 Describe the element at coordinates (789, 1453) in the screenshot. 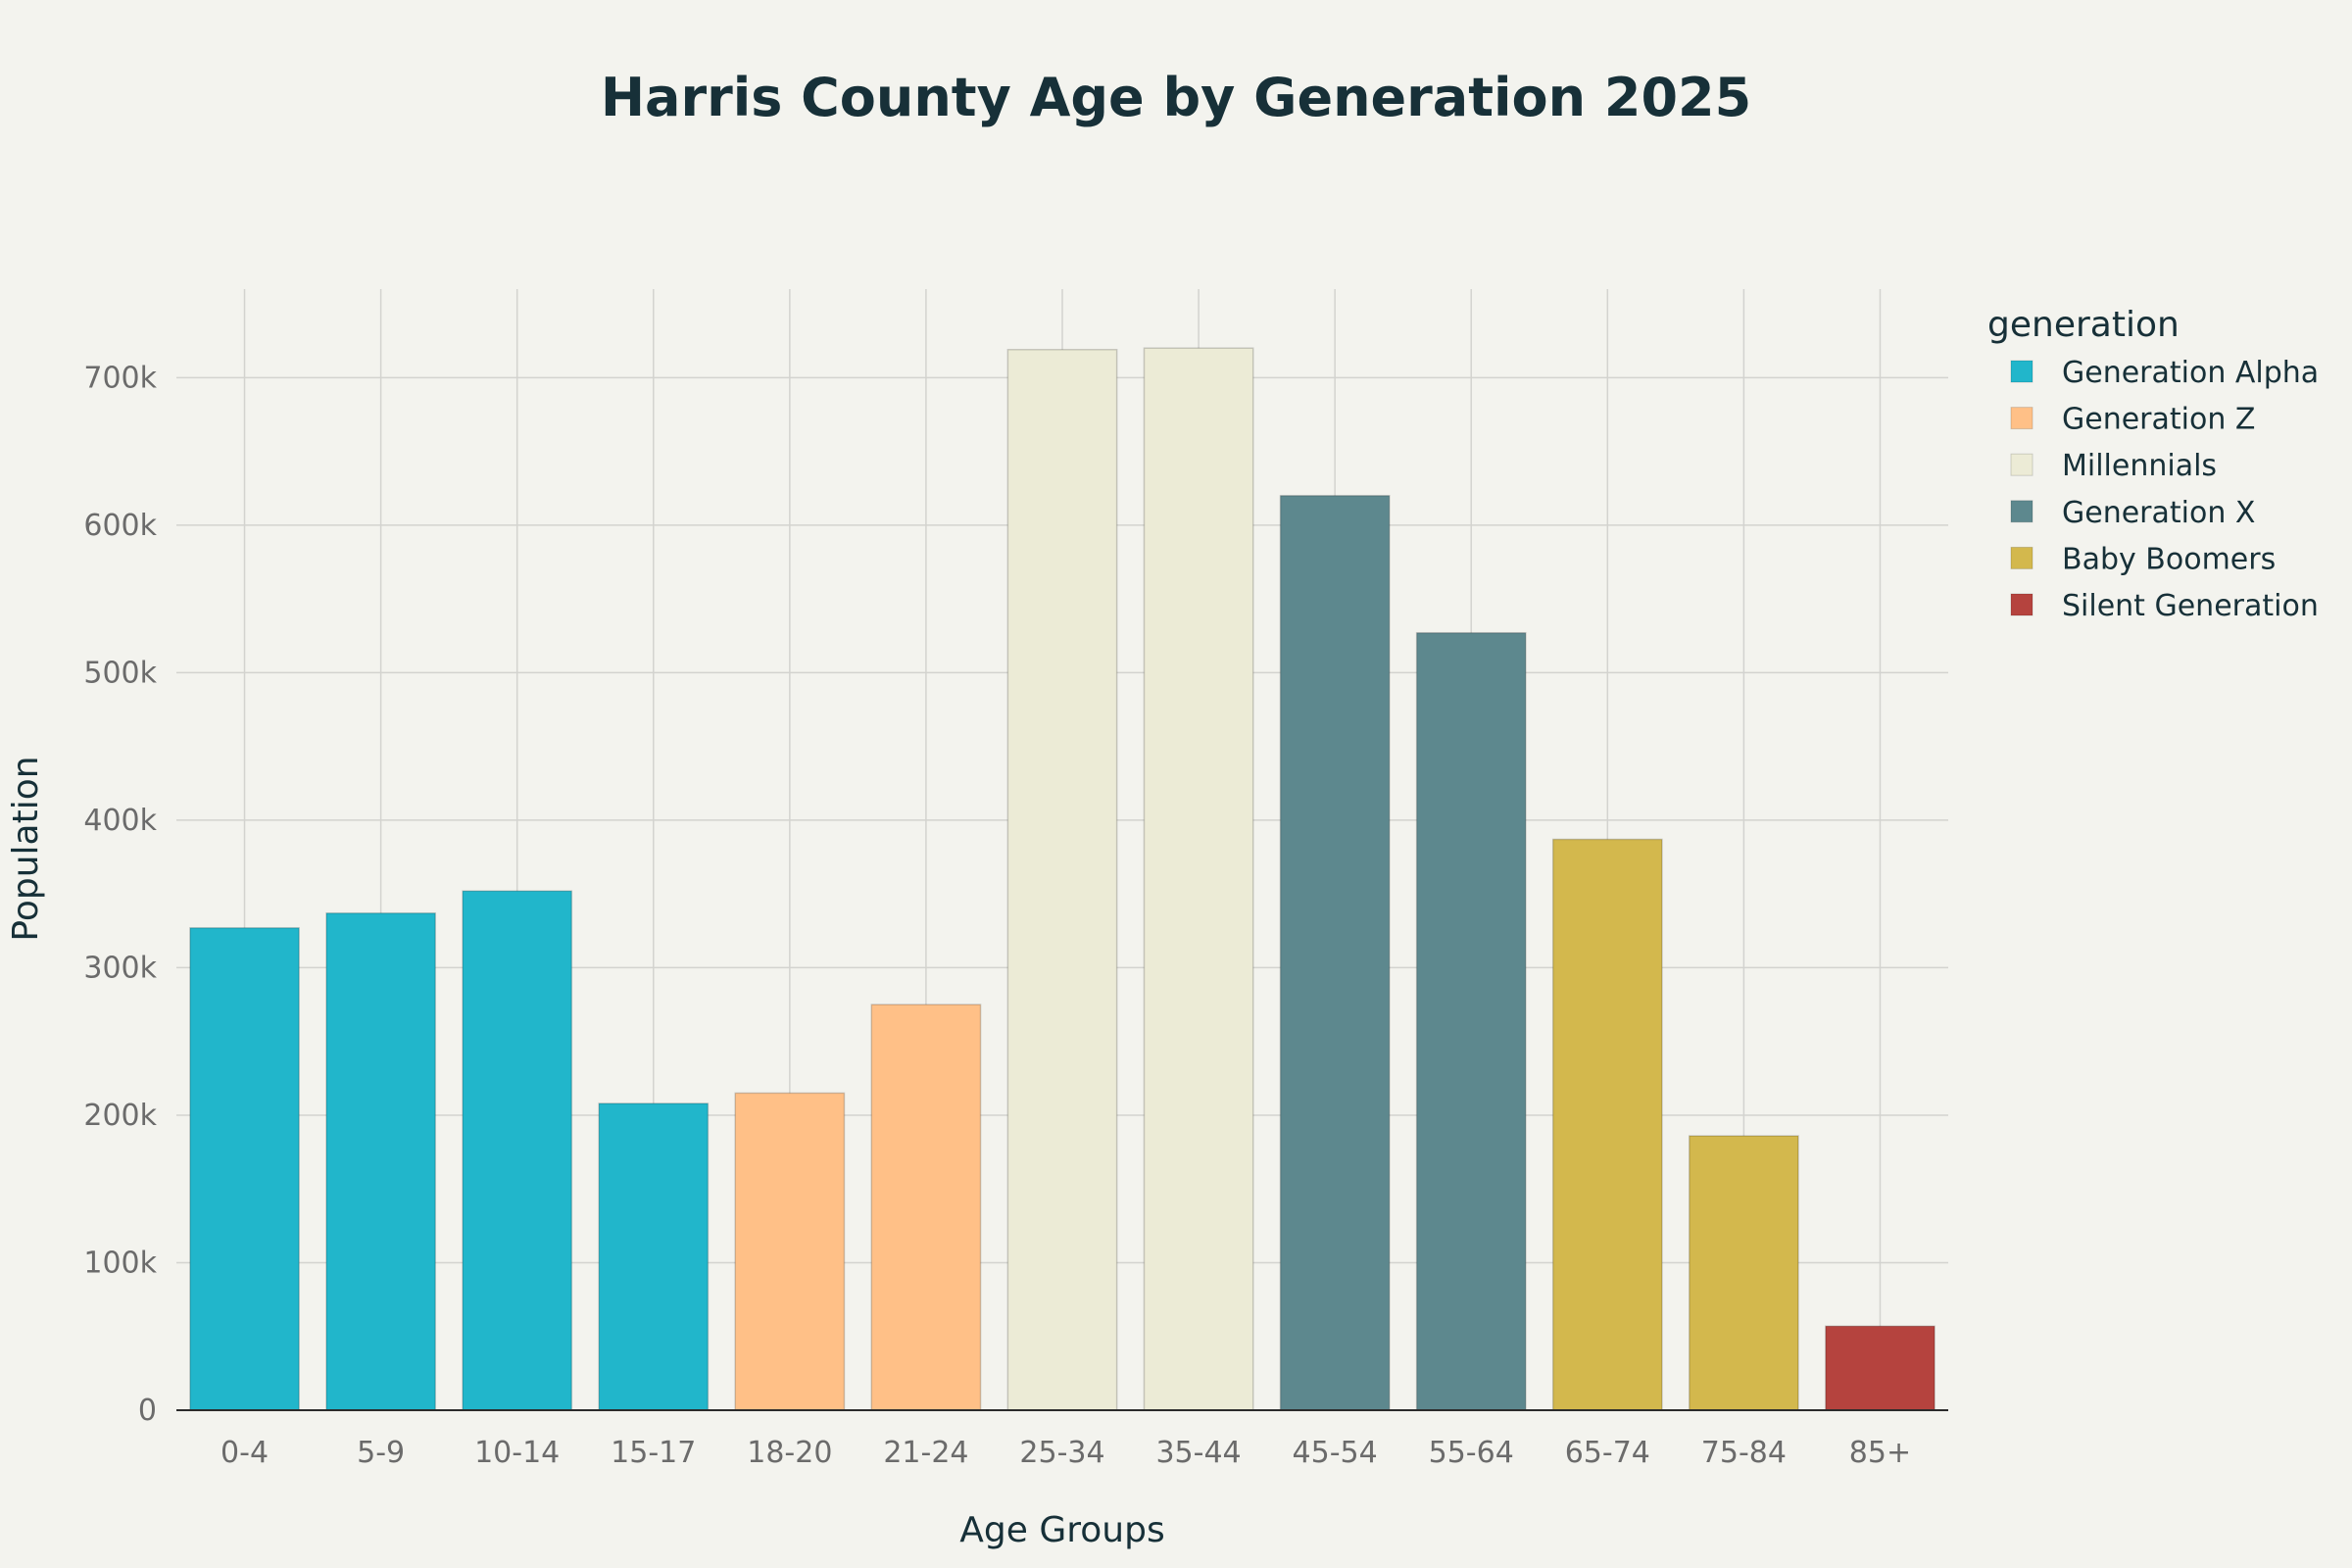

I see `x-tick-label: 18-20` at that location.